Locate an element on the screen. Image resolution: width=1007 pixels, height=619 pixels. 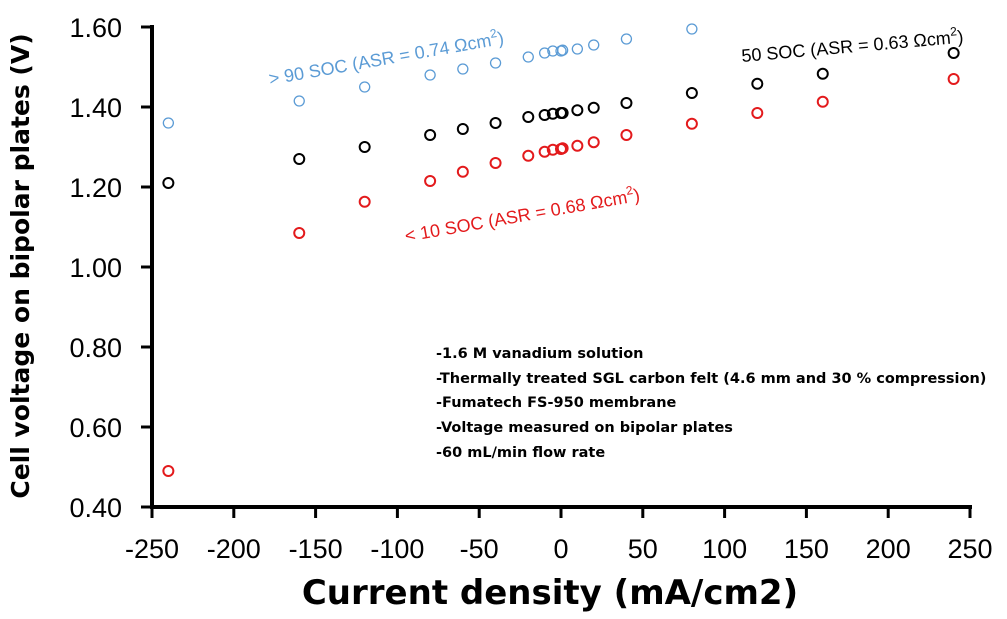
annotation-mid-soc-text: 50 SOC (ASR = 0.63 Ωcm is located at coordinates (846, 47).